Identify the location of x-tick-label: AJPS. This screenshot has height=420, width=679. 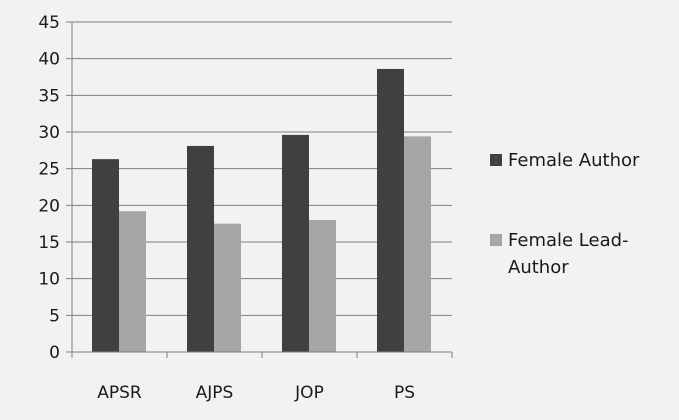
(215, 393).